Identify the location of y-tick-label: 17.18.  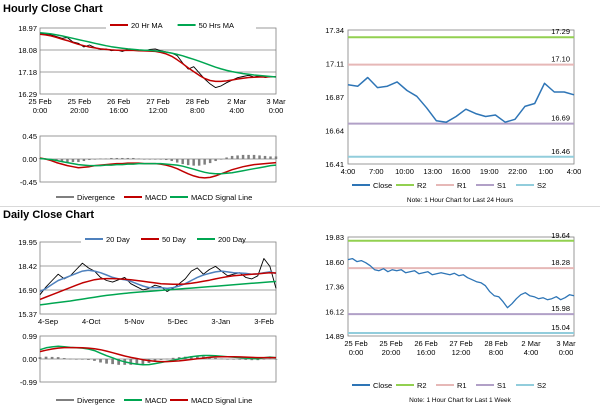
(27, 72).